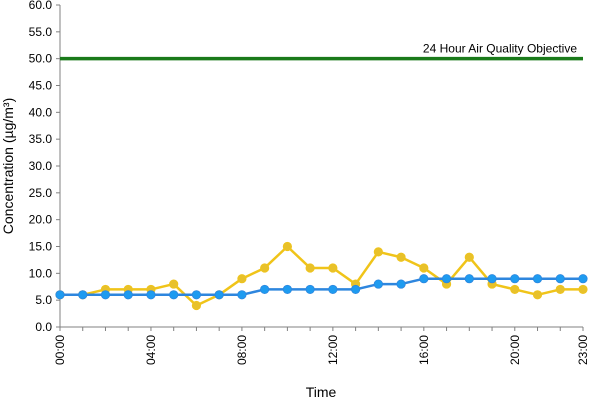 This screenshot has width=600, height=400. What do you see at coordinates (41, 273) in the screenshot?
I see `y-tick-label: 10.0` at bounding box center [41, 273].